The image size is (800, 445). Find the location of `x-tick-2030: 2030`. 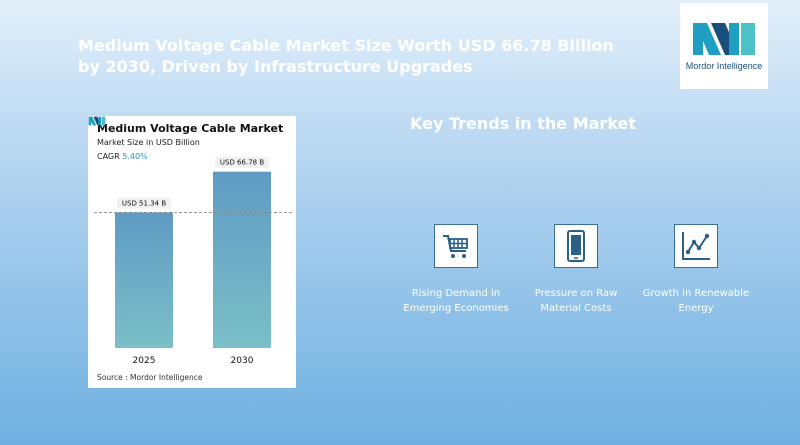

x-tick-2030: 2030 is located at coordinates (242, 361).